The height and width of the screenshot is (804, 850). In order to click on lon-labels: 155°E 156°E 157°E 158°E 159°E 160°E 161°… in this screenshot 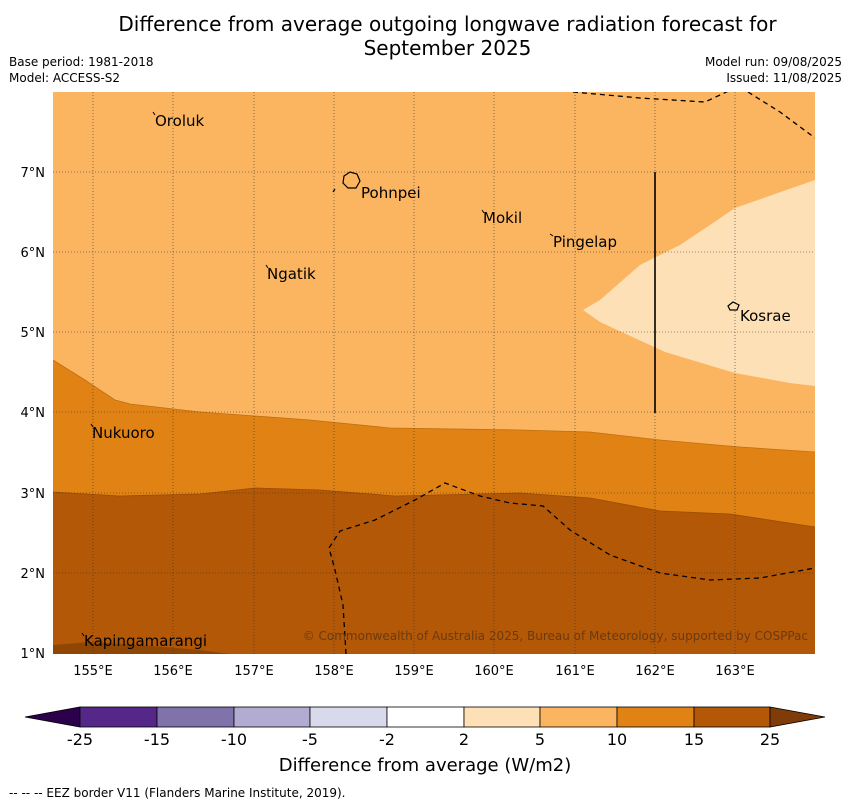, I will do `click(414, 671)`.